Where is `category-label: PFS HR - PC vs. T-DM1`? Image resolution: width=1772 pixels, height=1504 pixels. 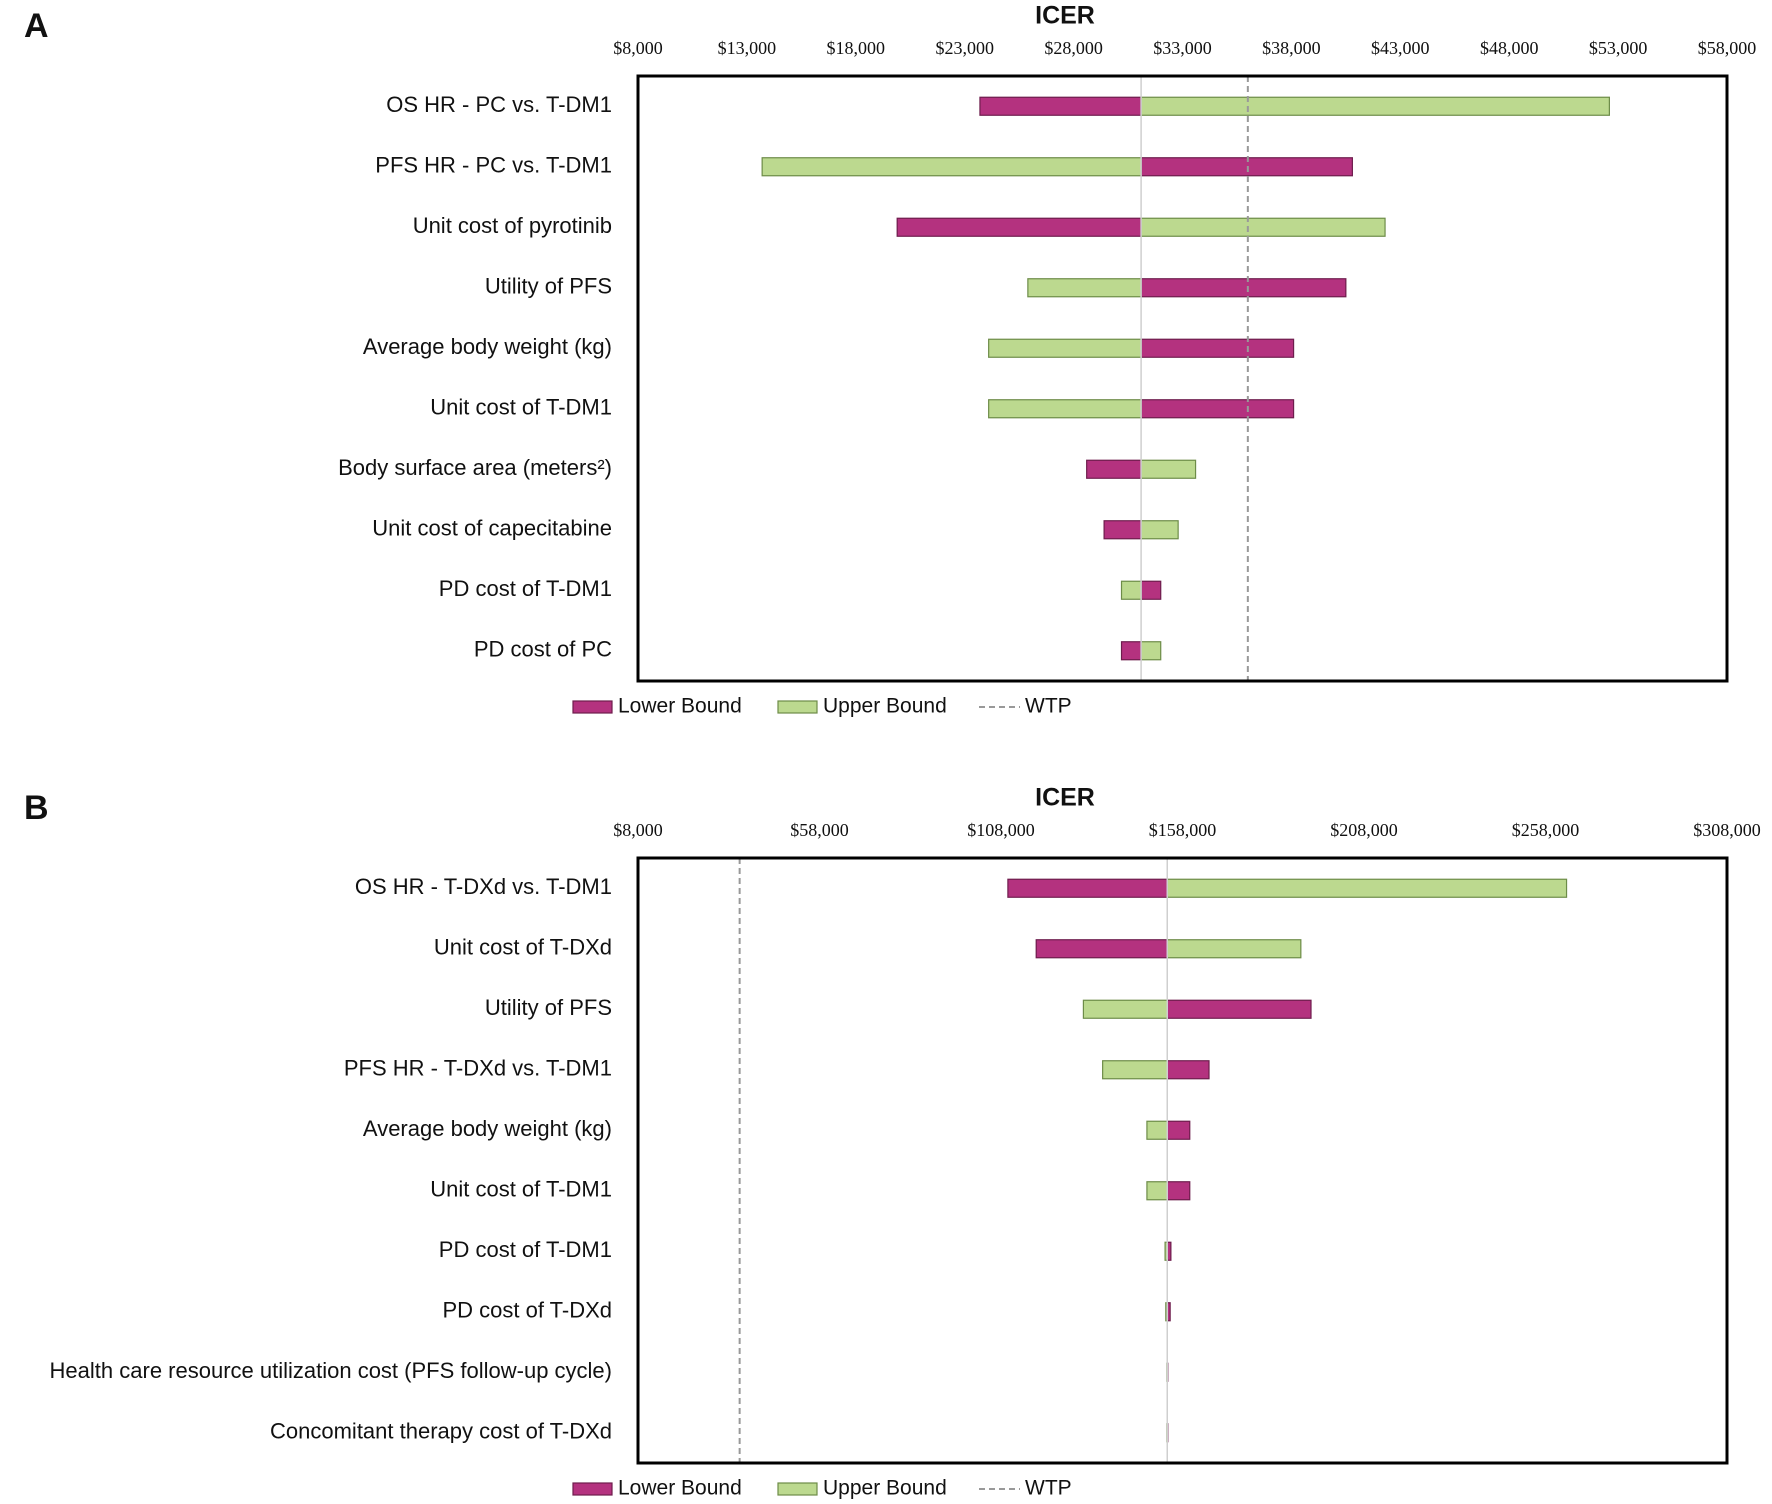 category-label: PFS HR - PC vs. T-DM1 is located at coordinates (493, 165).